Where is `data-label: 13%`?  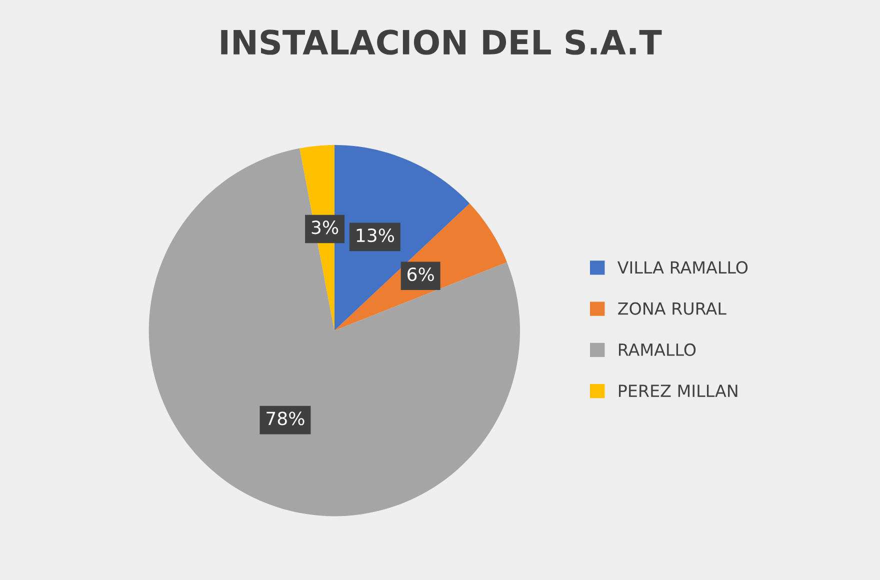 data-label: 13% is located at coordinates (375, 235).